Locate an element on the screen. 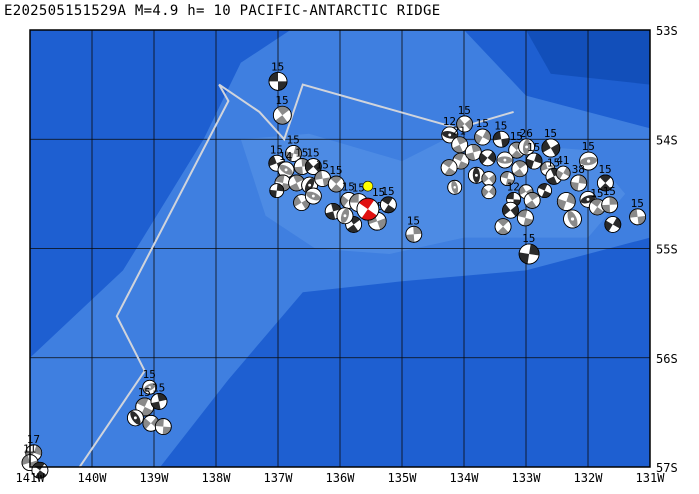 The width and height of the screenshot is (699, 494). event-mechanism: 26 is located at coordinates (527, 141).